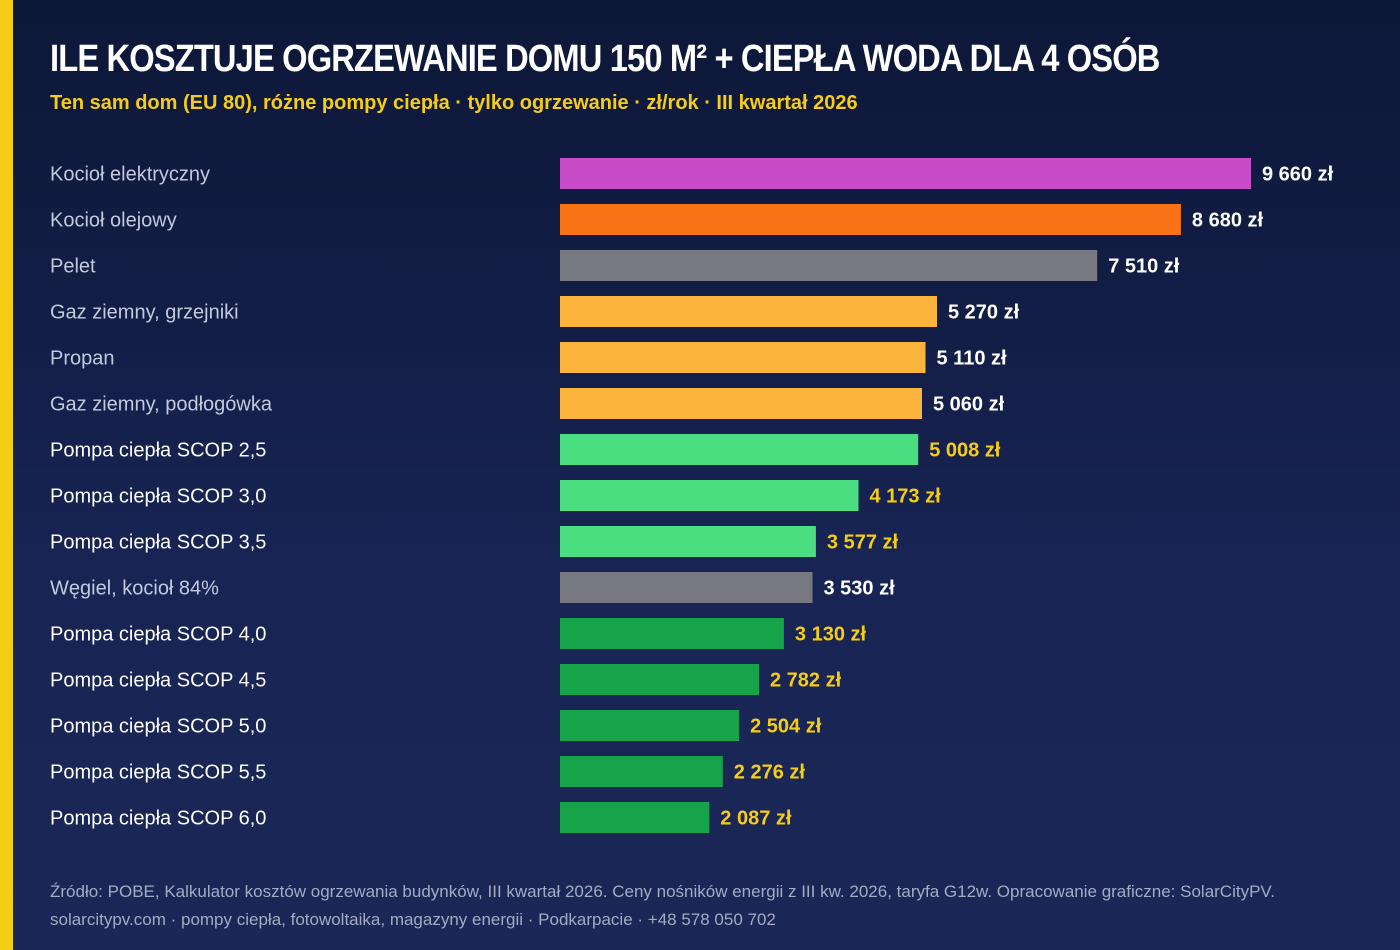  I want to click on category-label: Pompa ciepła SCOP 2,5, so click(158, 451).